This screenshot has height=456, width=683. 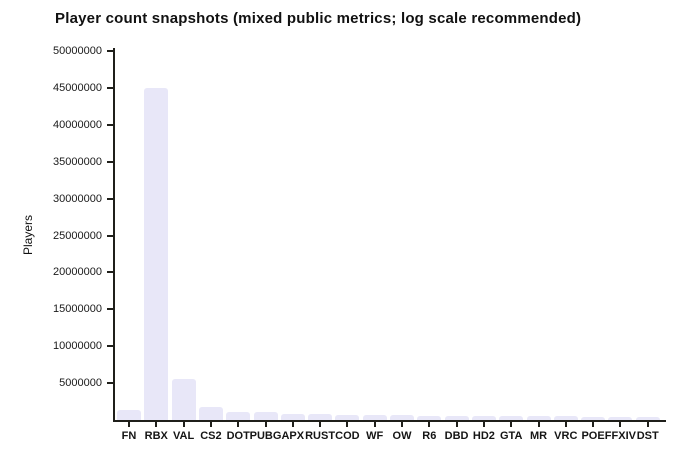 I want to click on x-tick-label-rbx: RBX, so click(x=156, y=436).